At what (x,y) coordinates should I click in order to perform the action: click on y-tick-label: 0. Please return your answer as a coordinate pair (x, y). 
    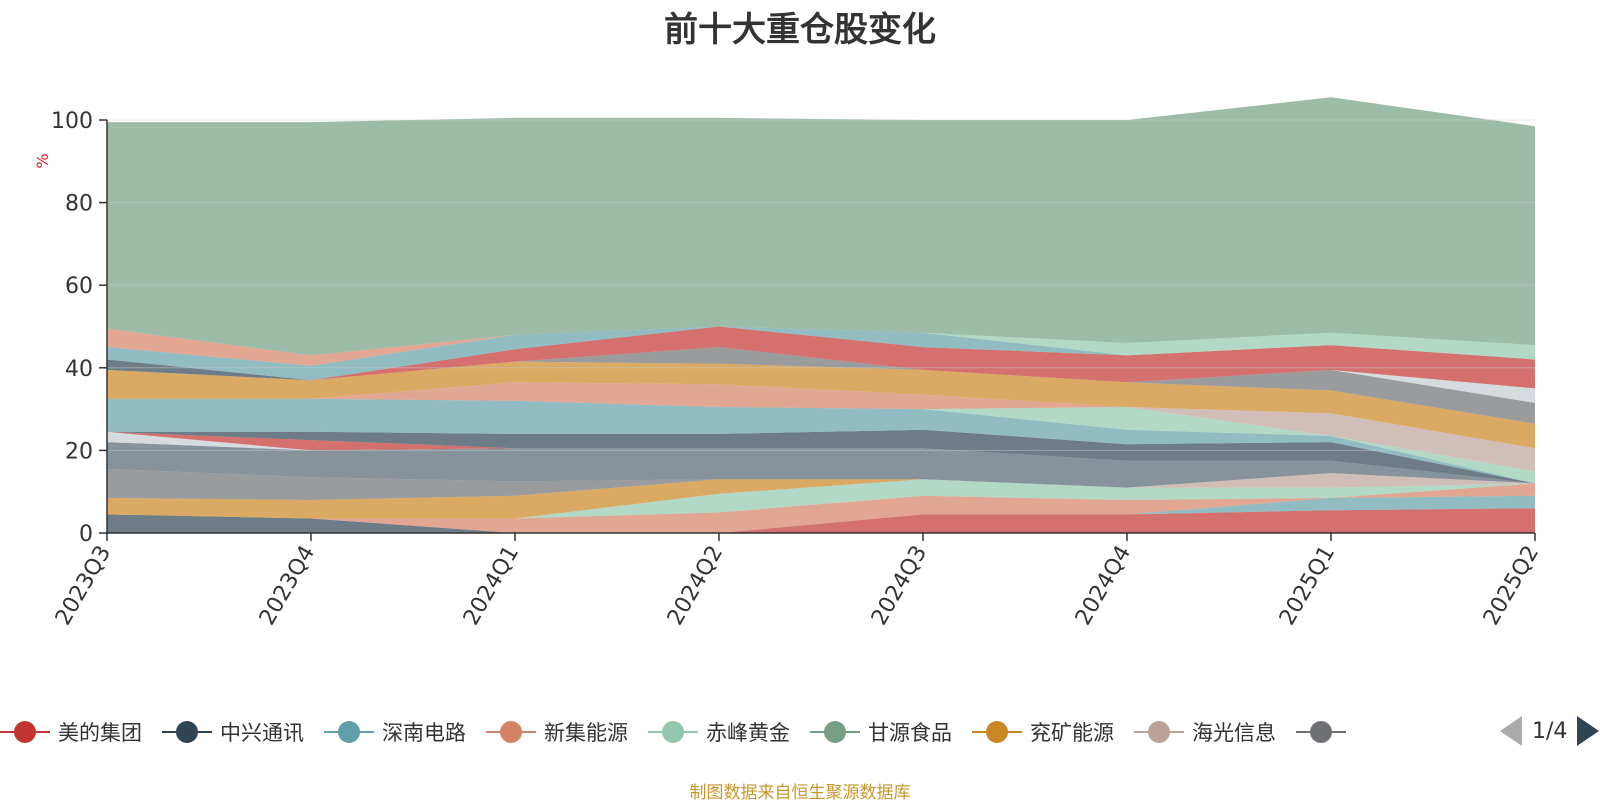
    Looking at the image, I should click on (86, 534).